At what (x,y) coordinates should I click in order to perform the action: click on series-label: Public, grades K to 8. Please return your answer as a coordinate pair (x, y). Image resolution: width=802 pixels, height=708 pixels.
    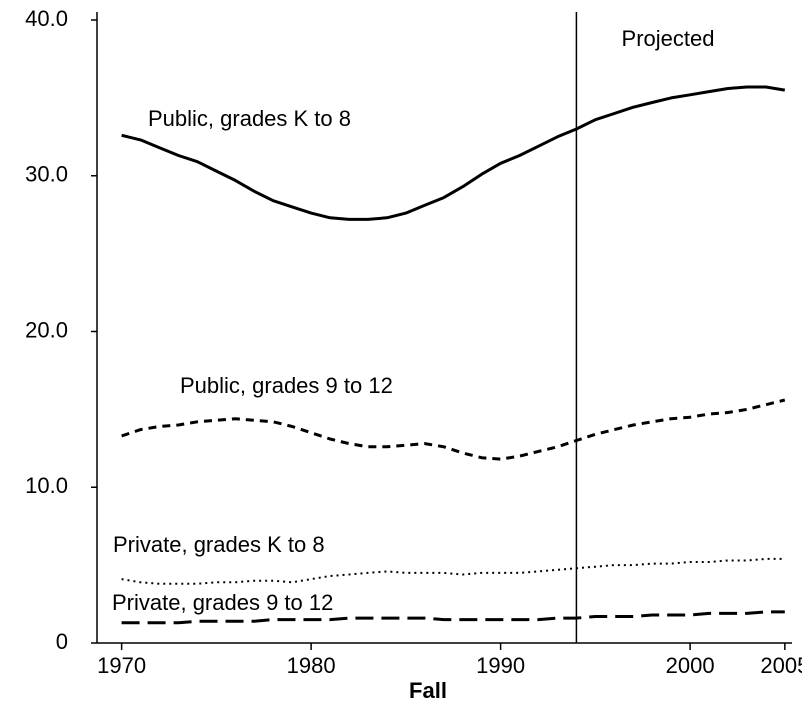
    Looking at the image, I should click on (249, 118).